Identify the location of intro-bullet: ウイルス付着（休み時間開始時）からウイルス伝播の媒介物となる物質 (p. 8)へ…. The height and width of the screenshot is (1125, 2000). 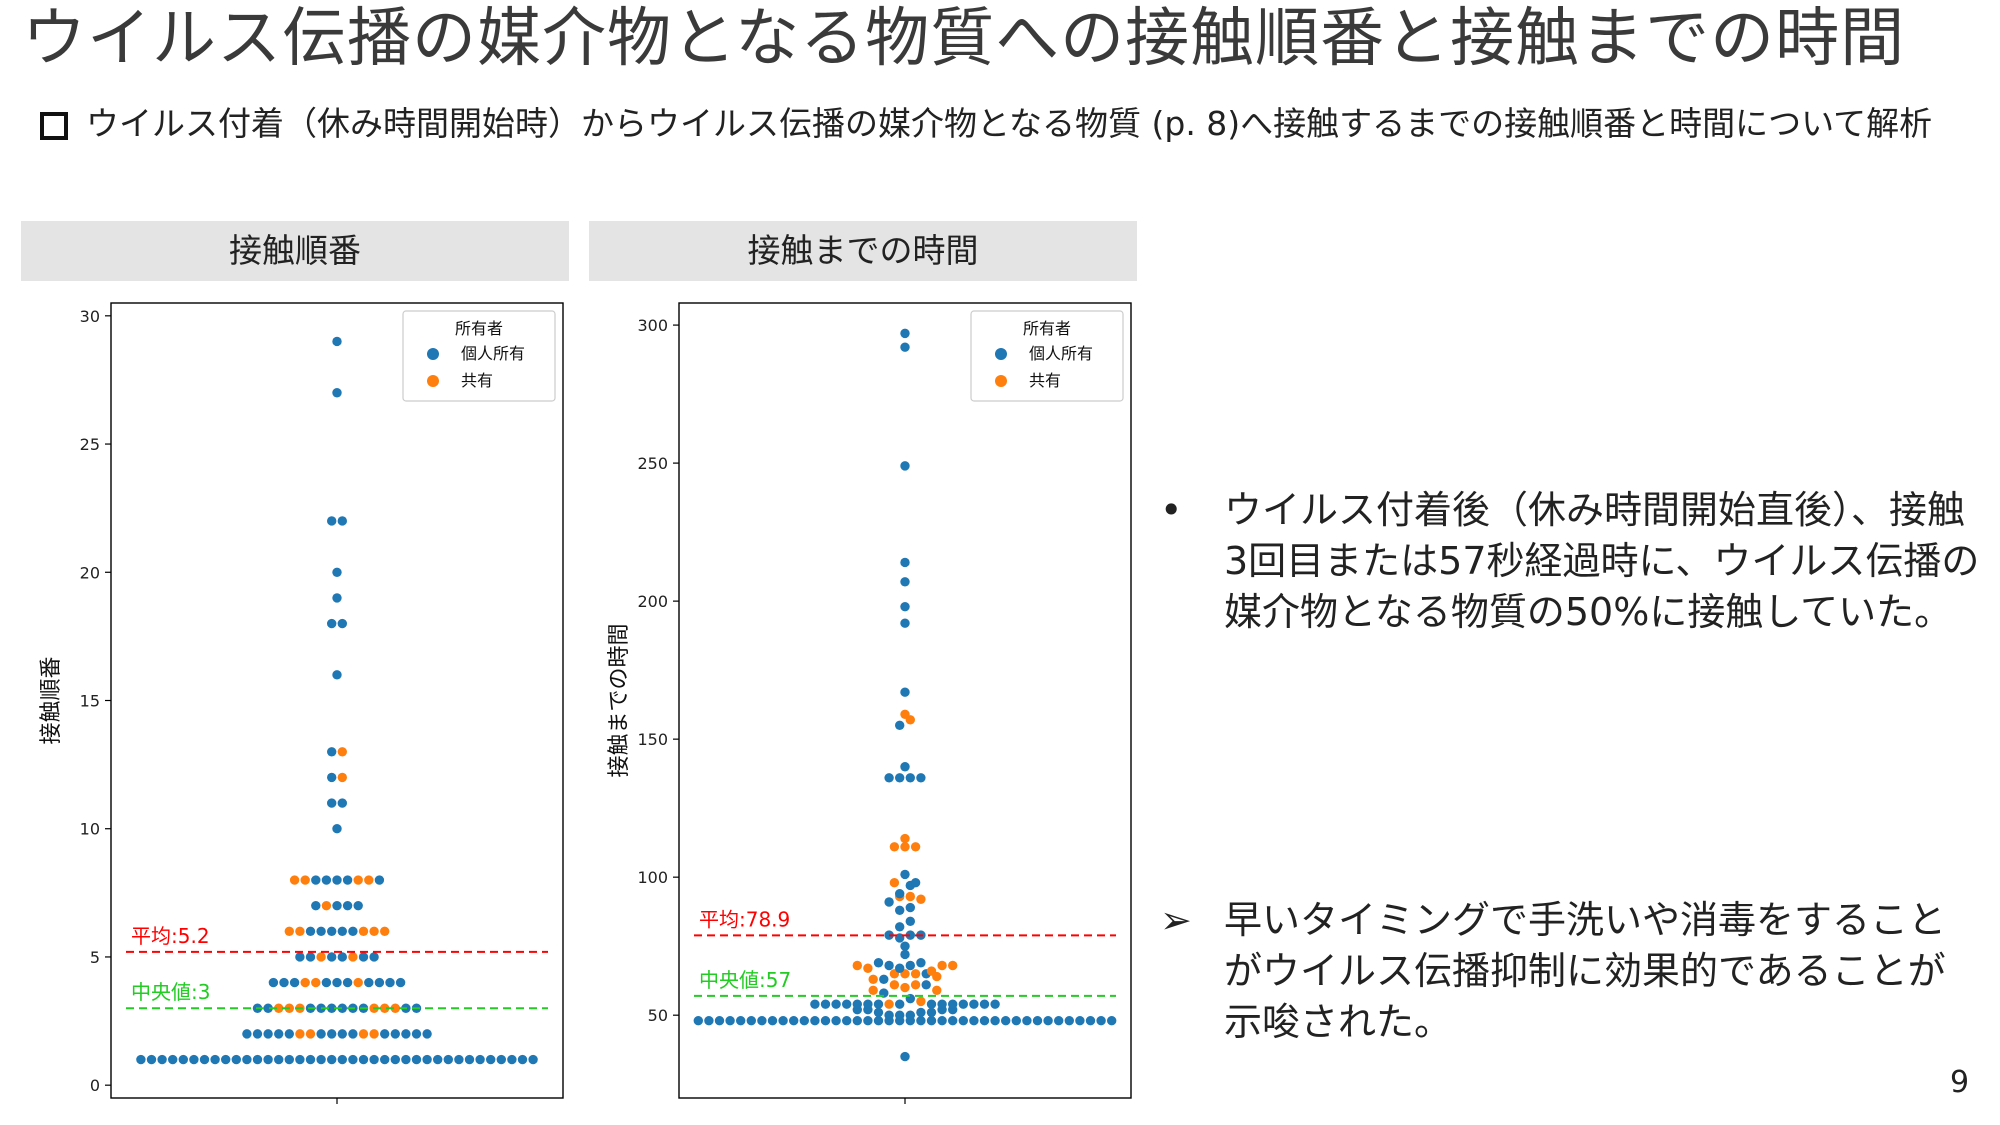
(1000, 124).